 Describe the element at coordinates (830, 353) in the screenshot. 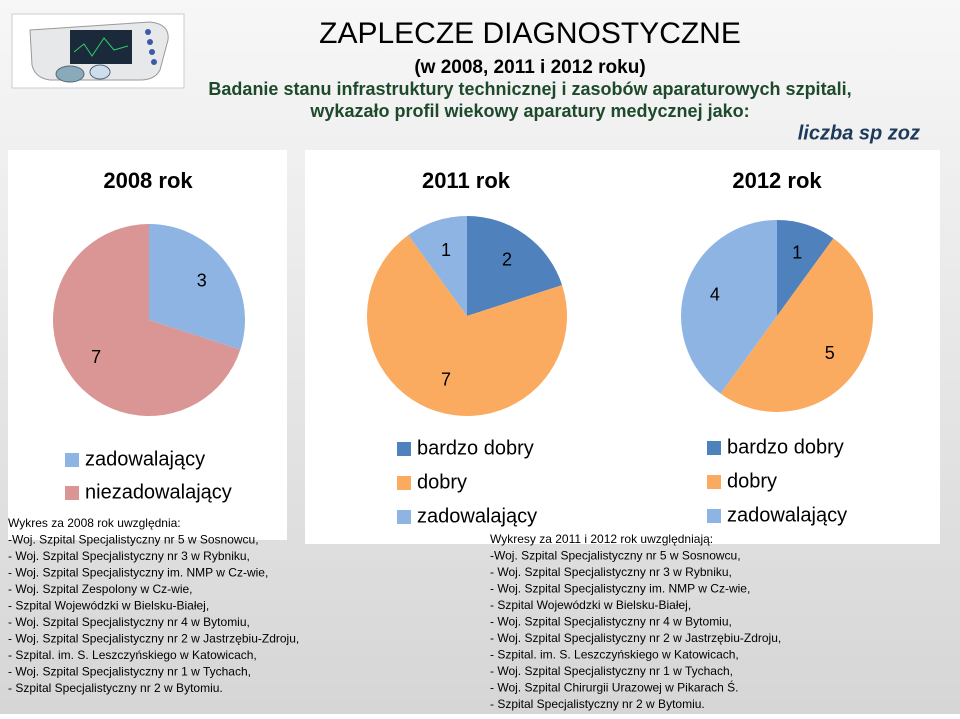

I see `data-label: 5` at that location.